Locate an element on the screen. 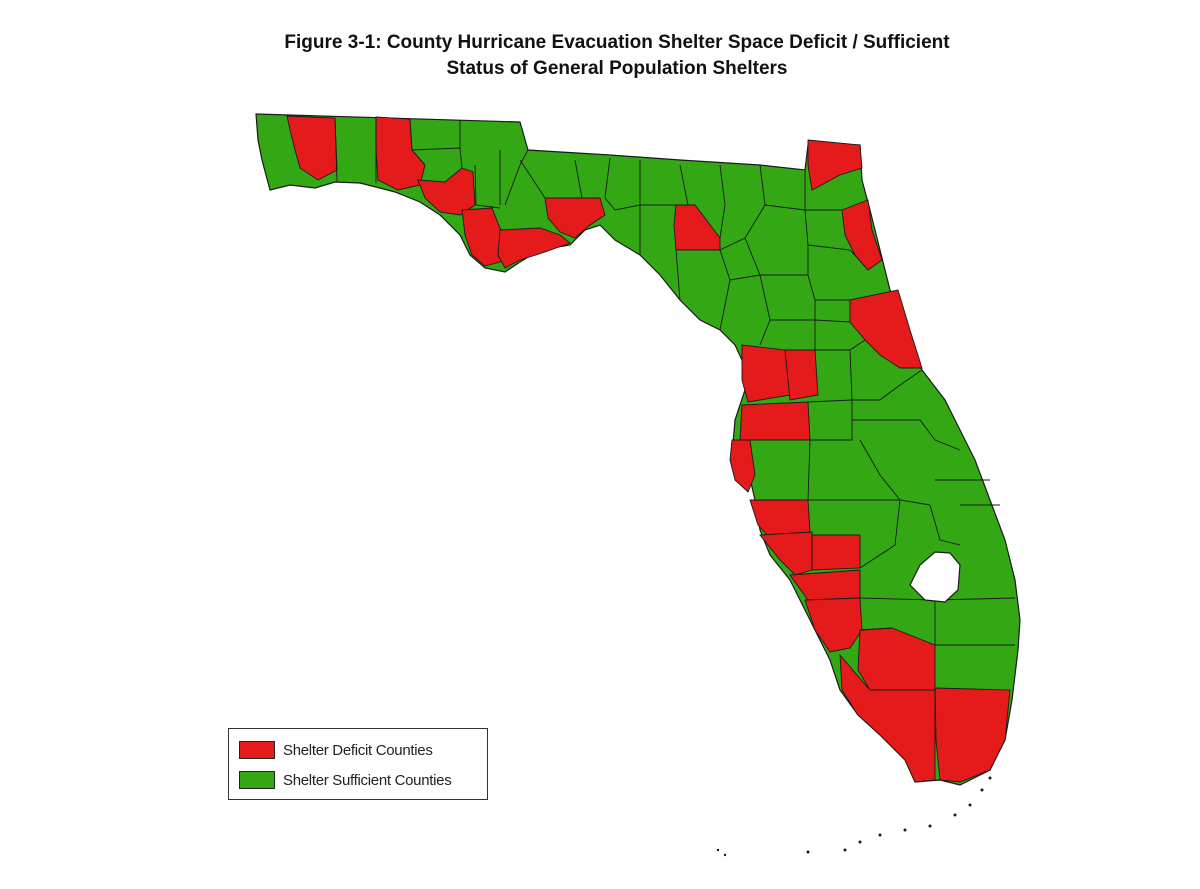 This screenshot has width=1200, height=889. legend-item-deficit: Shelter Deficit Counties is located at coordinates (336, 750).